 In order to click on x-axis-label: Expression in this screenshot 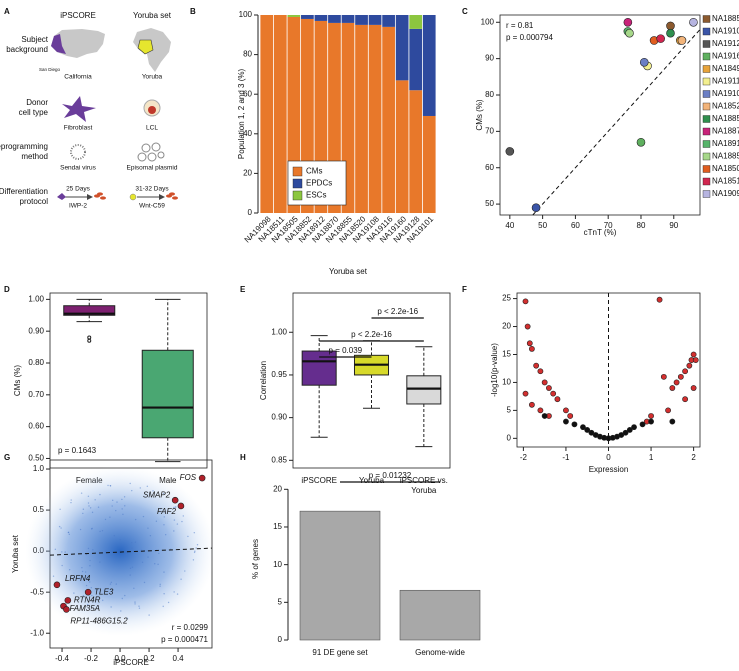, I will do `click(609, 469)`.